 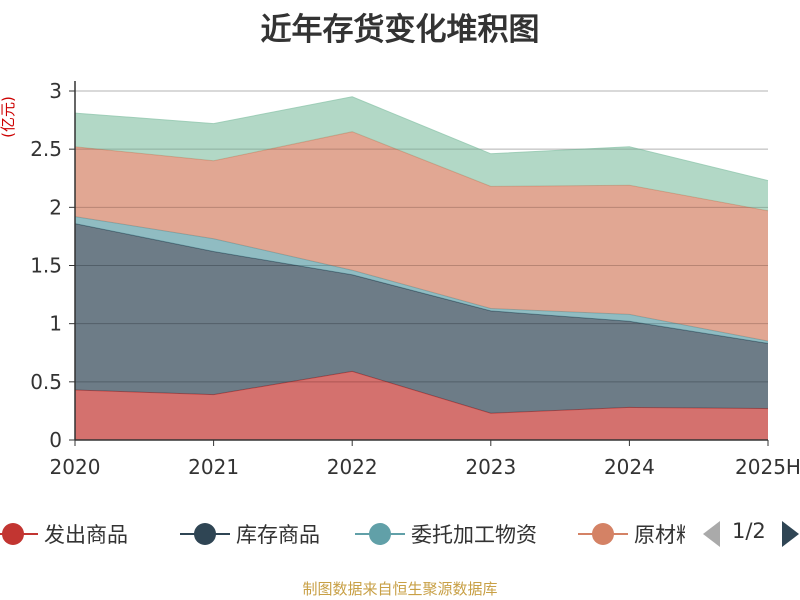 What do you see at coordinates (767, 467) in the screenshot?
I see `x-tick-label: 2025H` at bounding box center [767, 467].